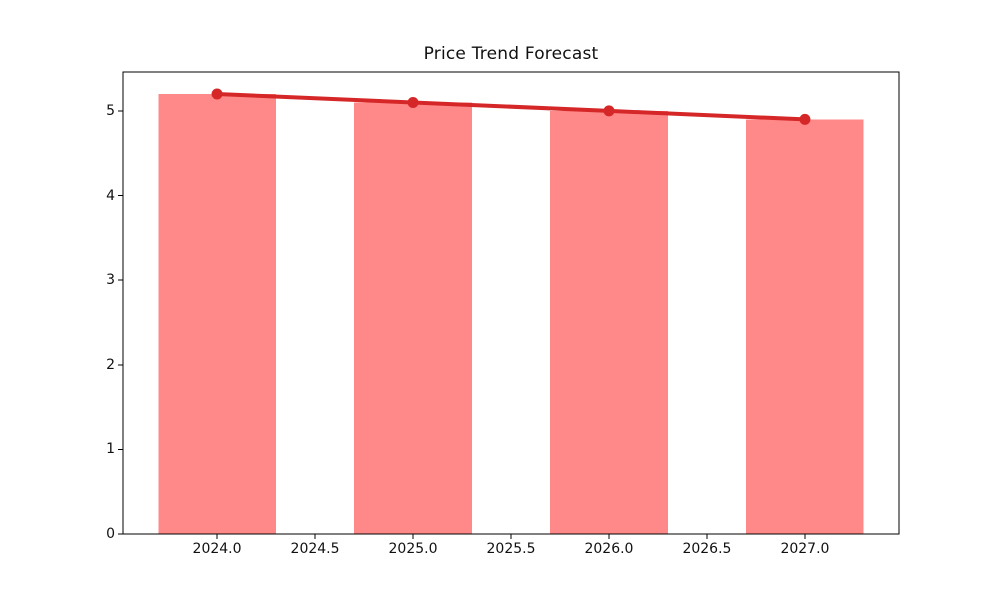 This screenshot has height=600, width=1000. Describe the element at coordinates (413, 102) in the screenshot. I see `data-point-marker-2025` at that location.